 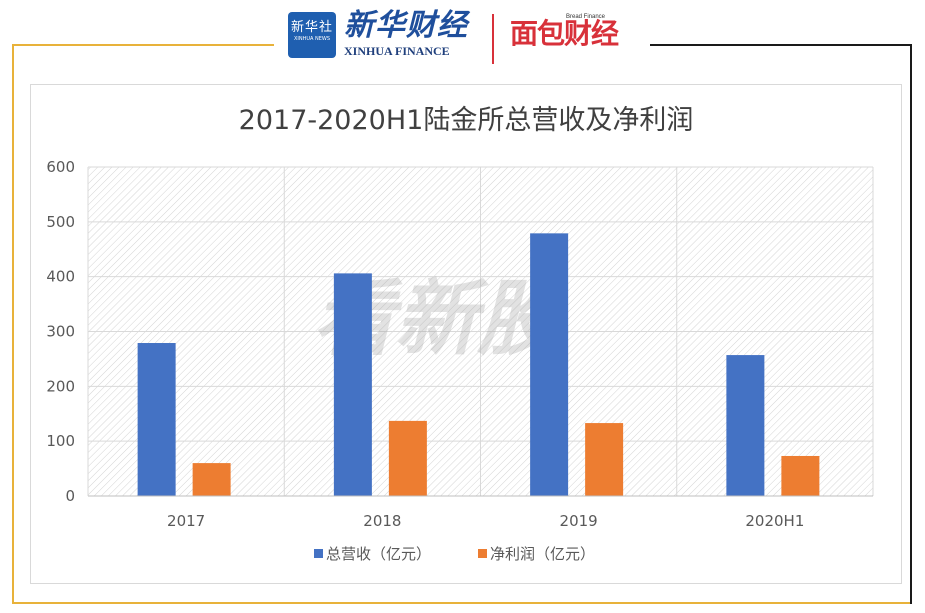 I want to click on bar-profit-2018, so click(x=407, y=458).